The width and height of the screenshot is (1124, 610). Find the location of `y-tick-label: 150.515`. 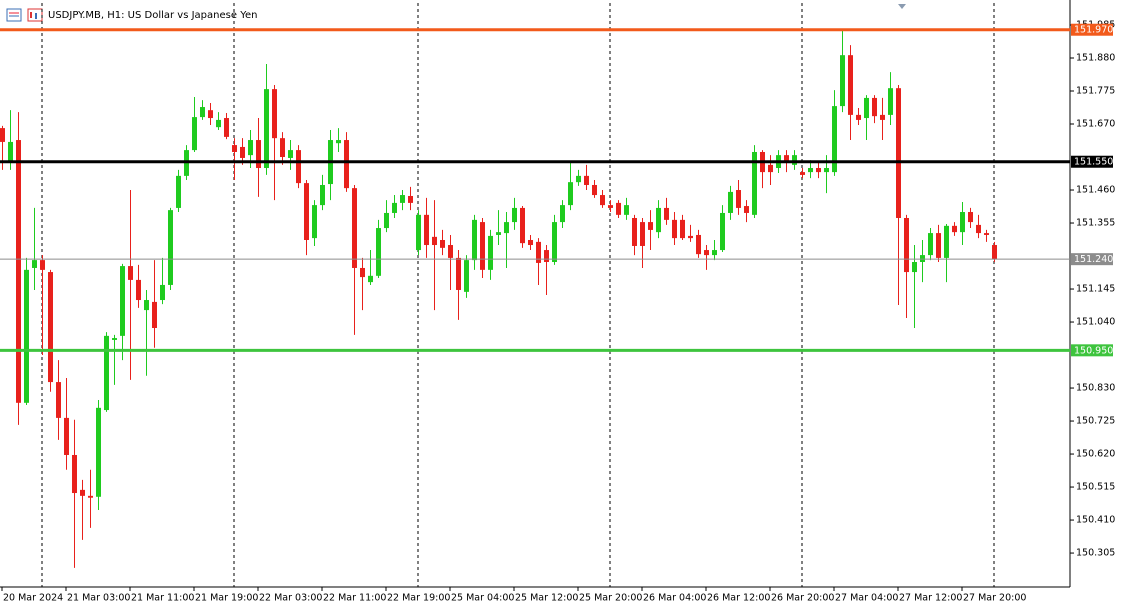

y-tick-label: 150.515 is located at coordinates (1095, 487).